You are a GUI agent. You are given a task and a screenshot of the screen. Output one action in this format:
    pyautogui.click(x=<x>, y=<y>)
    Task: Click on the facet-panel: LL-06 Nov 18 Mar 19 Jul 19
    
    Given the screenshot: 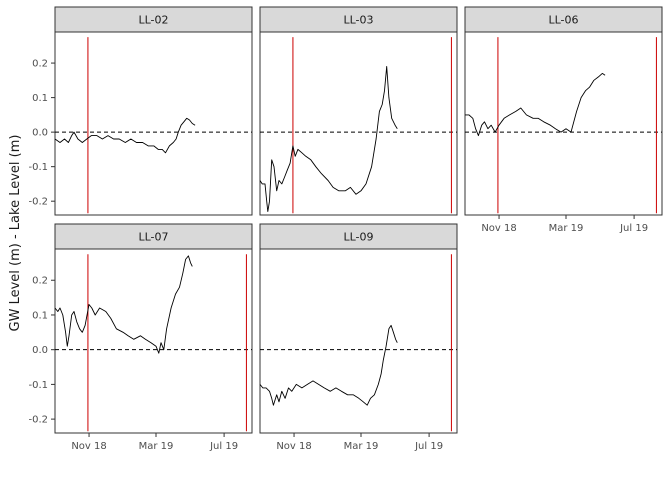 What is the action you would take?
    pyautogui.click(x=563, y=120)
    